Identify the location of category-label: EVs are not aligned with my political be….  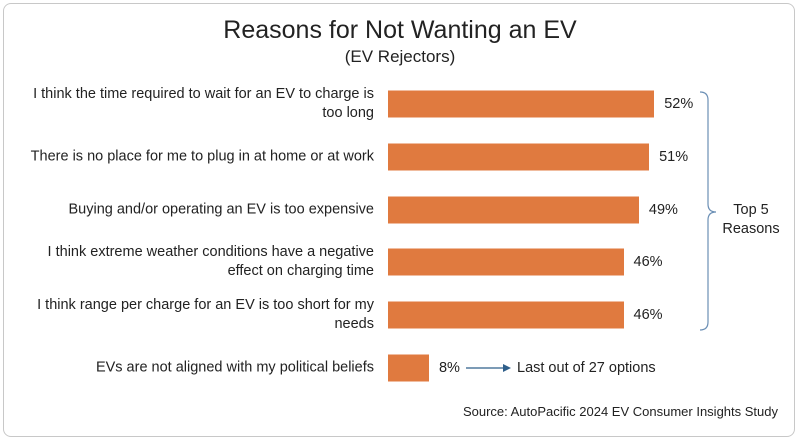
(234, 367).